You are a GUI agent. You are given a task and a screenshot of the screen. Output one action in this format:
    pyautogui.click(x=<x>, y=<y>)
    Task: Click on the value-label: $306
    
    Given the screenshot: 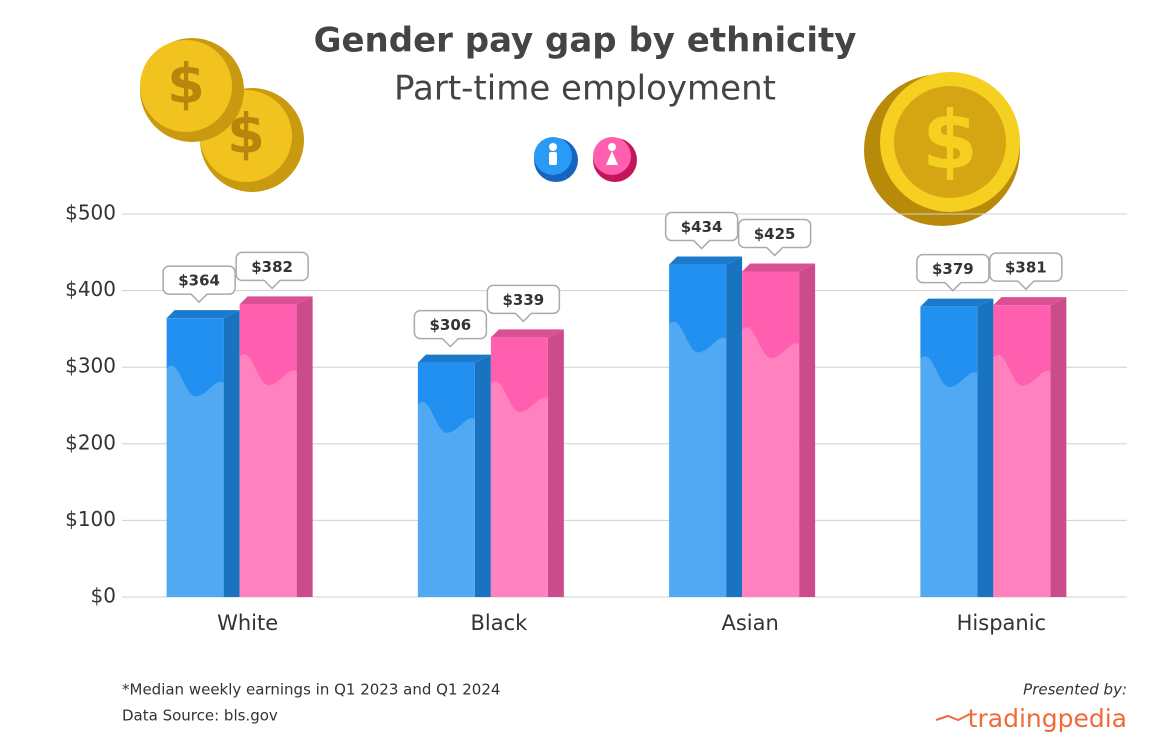 What is the action you would take?
    pyautogui.click(x=451, y=325)
    